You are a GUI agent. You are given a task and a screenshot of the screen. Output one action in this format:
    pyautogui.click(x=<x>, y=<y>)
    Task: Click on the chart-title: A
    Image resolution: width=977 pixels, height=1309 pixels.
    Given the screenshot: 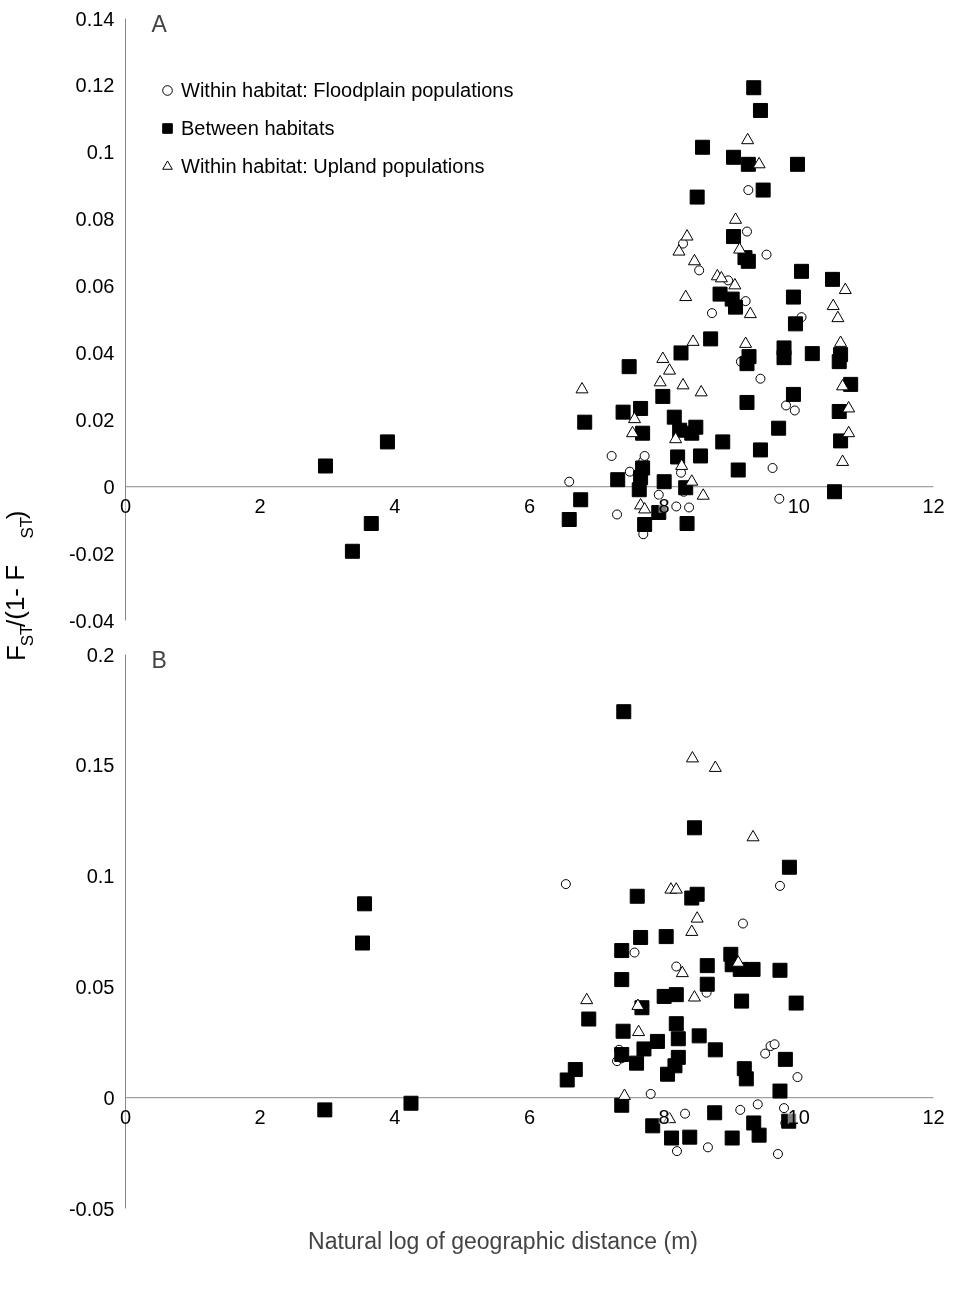 What is the action you would take?
    pyautogui.click(x=159, y=23)
    